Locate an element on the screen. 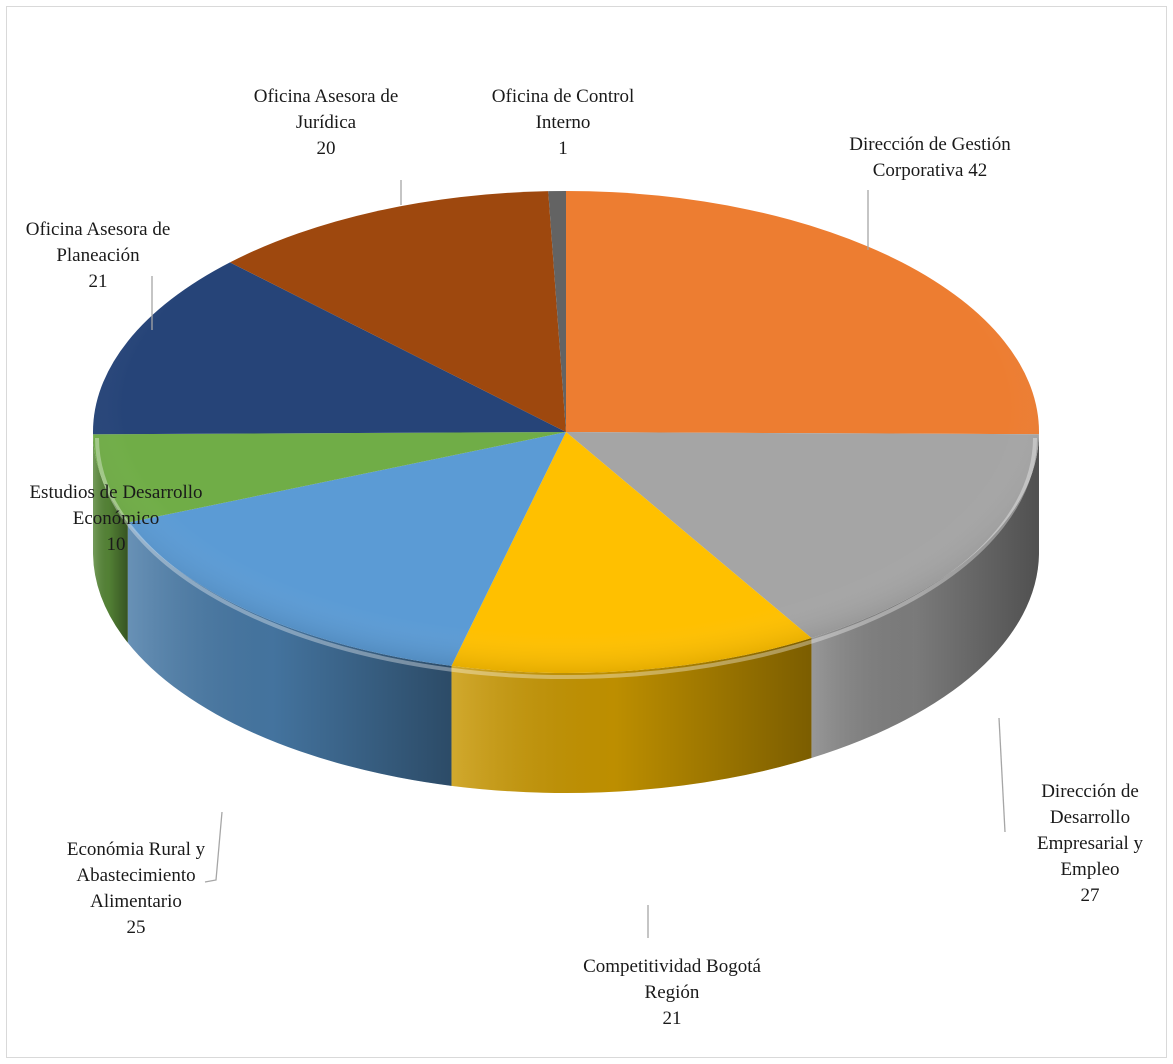  pie-side-shade-estudios is located at coordinates (110, 538).